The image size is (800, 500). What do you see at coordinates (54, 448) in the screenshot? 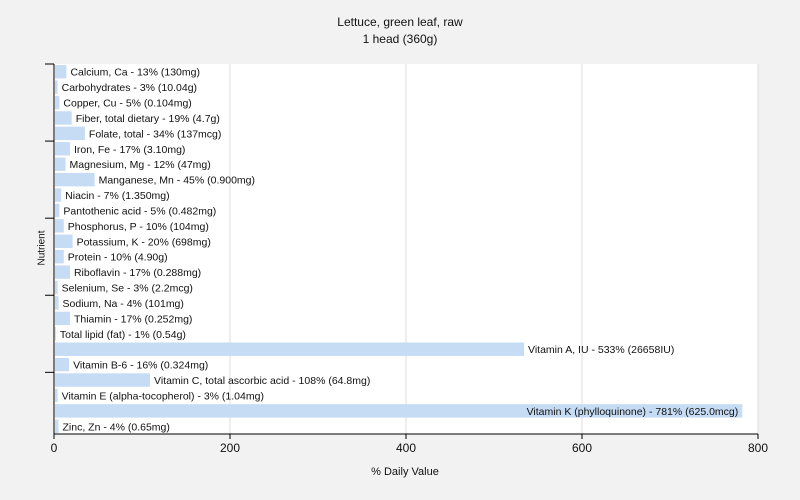
I see `x-tick-label: 0` at bounding box center [54, 448].